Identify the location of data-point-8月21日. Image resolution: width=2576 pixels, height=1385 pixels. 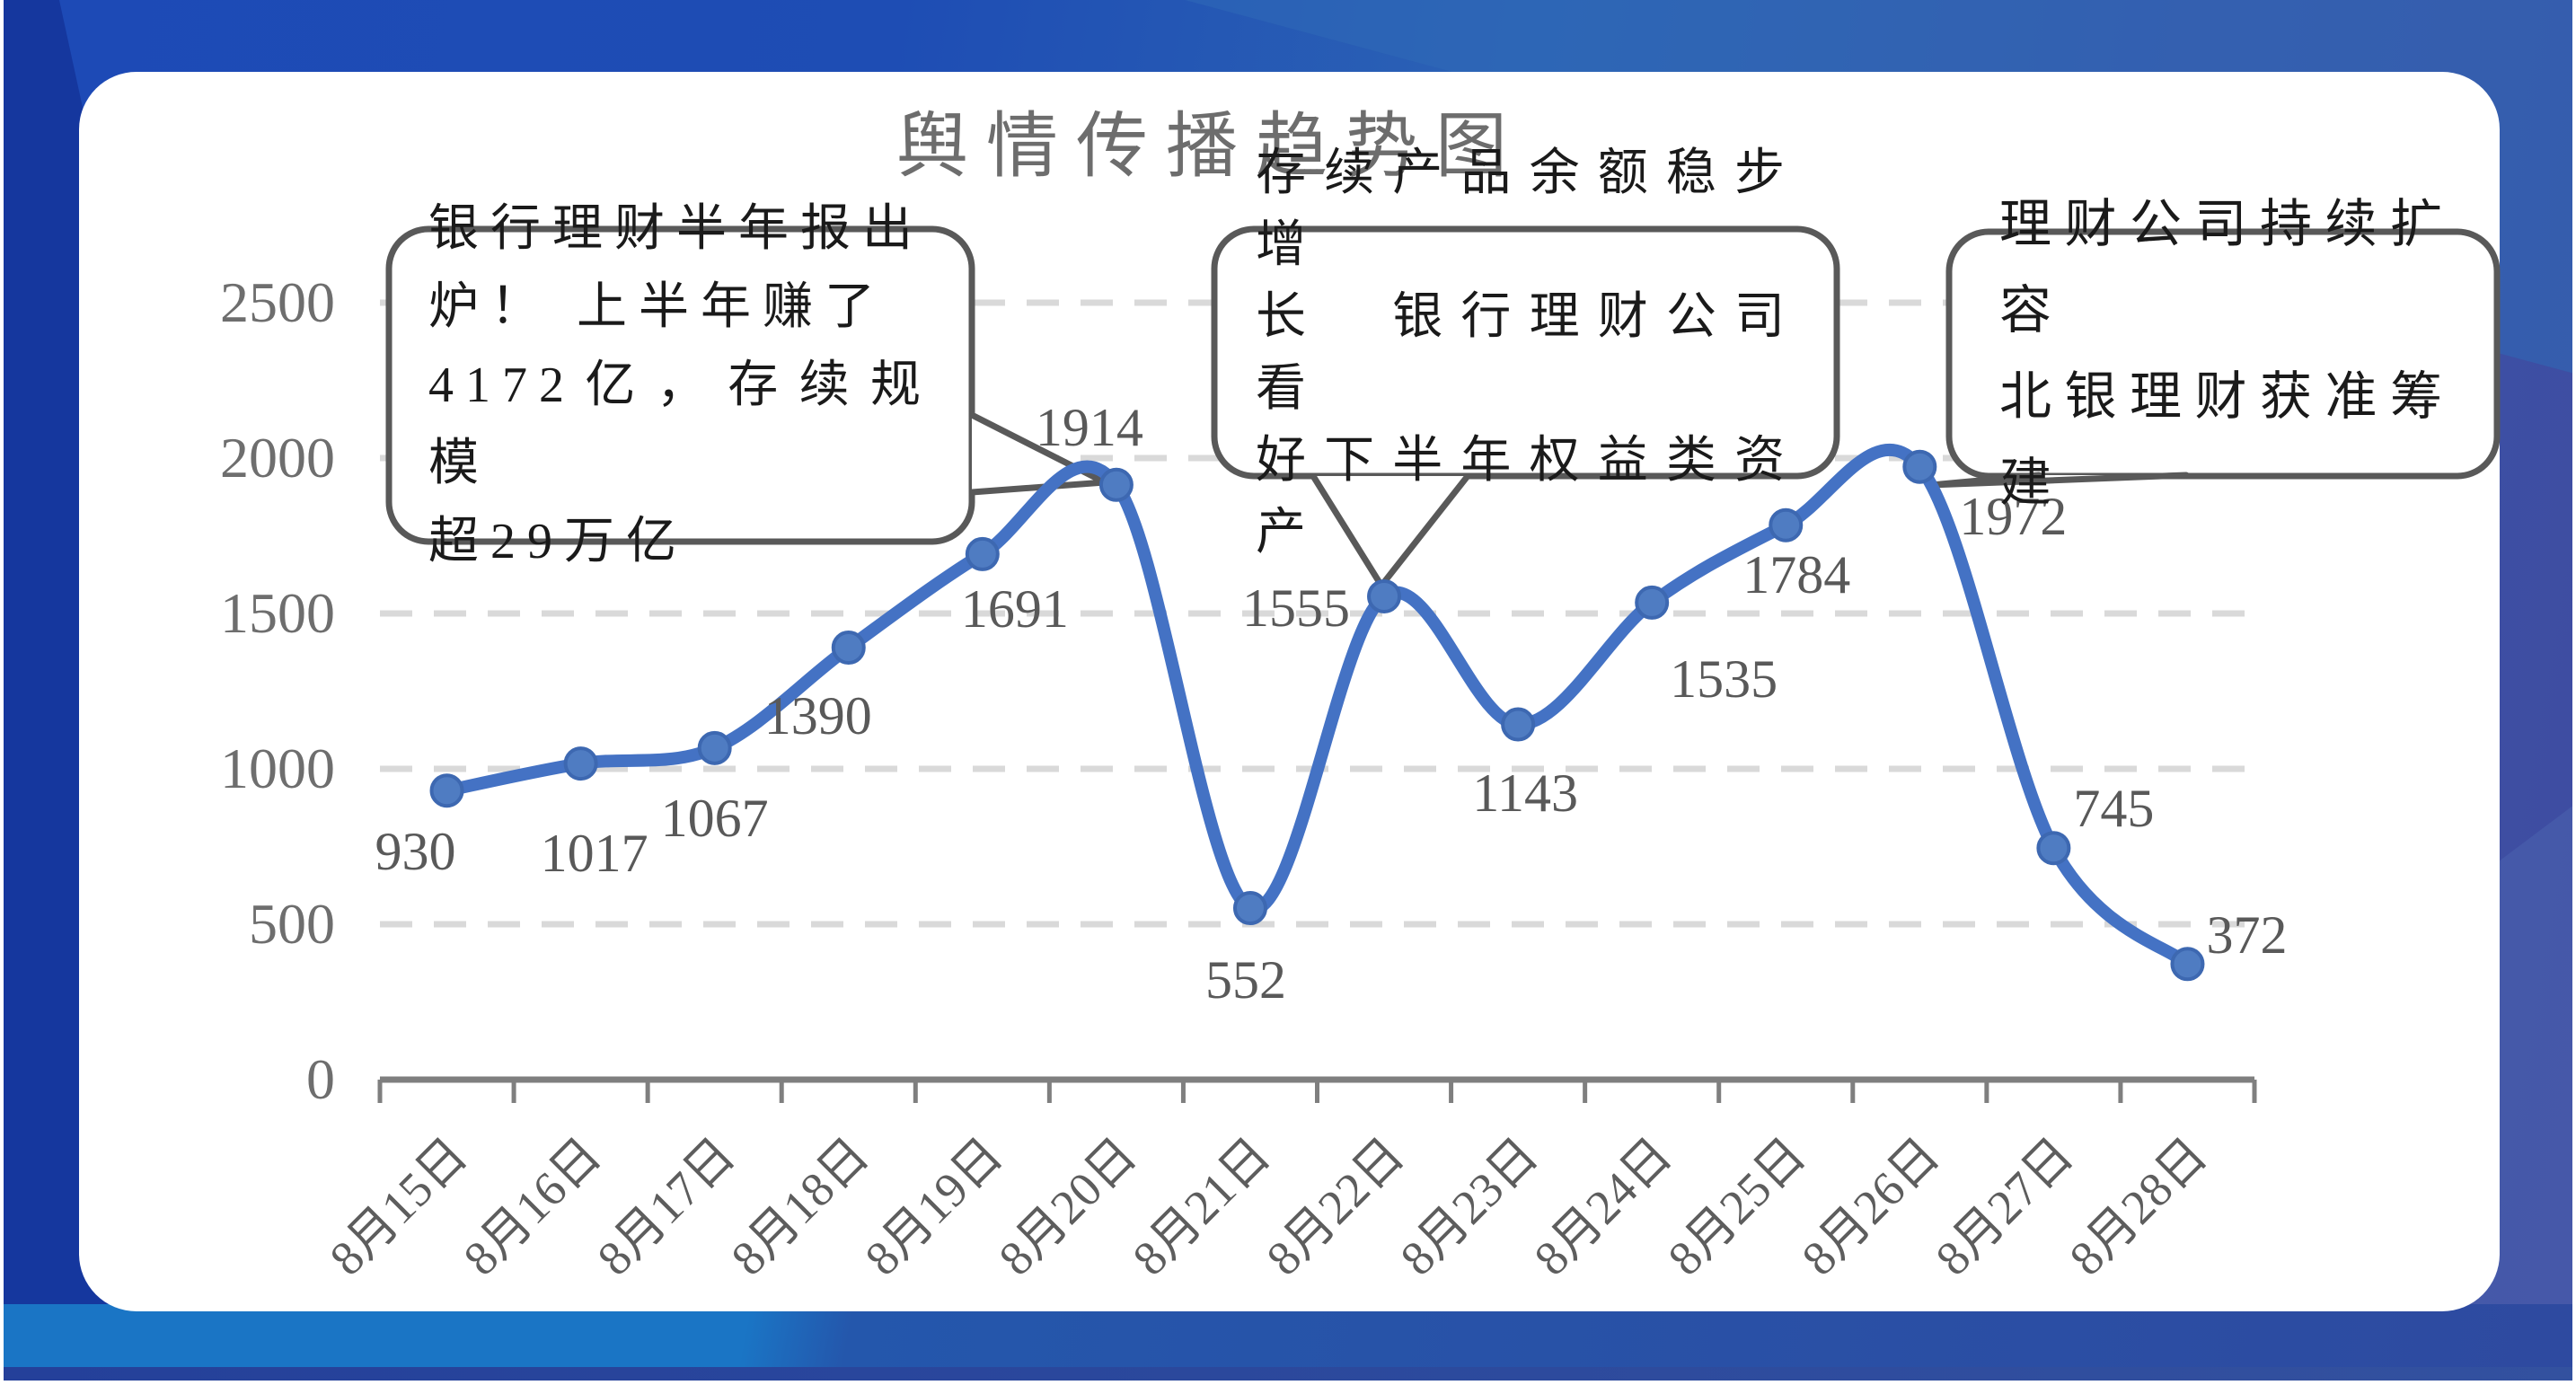
(1249, 908).